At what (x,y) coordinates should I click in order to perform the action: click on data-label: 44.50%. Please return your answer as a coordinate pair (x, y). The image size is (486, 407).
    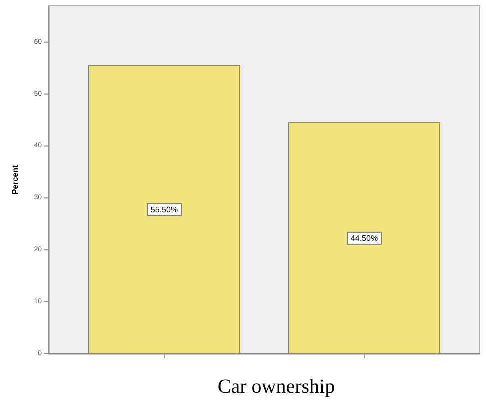
    Looking at the image, I should click on (364, 238).